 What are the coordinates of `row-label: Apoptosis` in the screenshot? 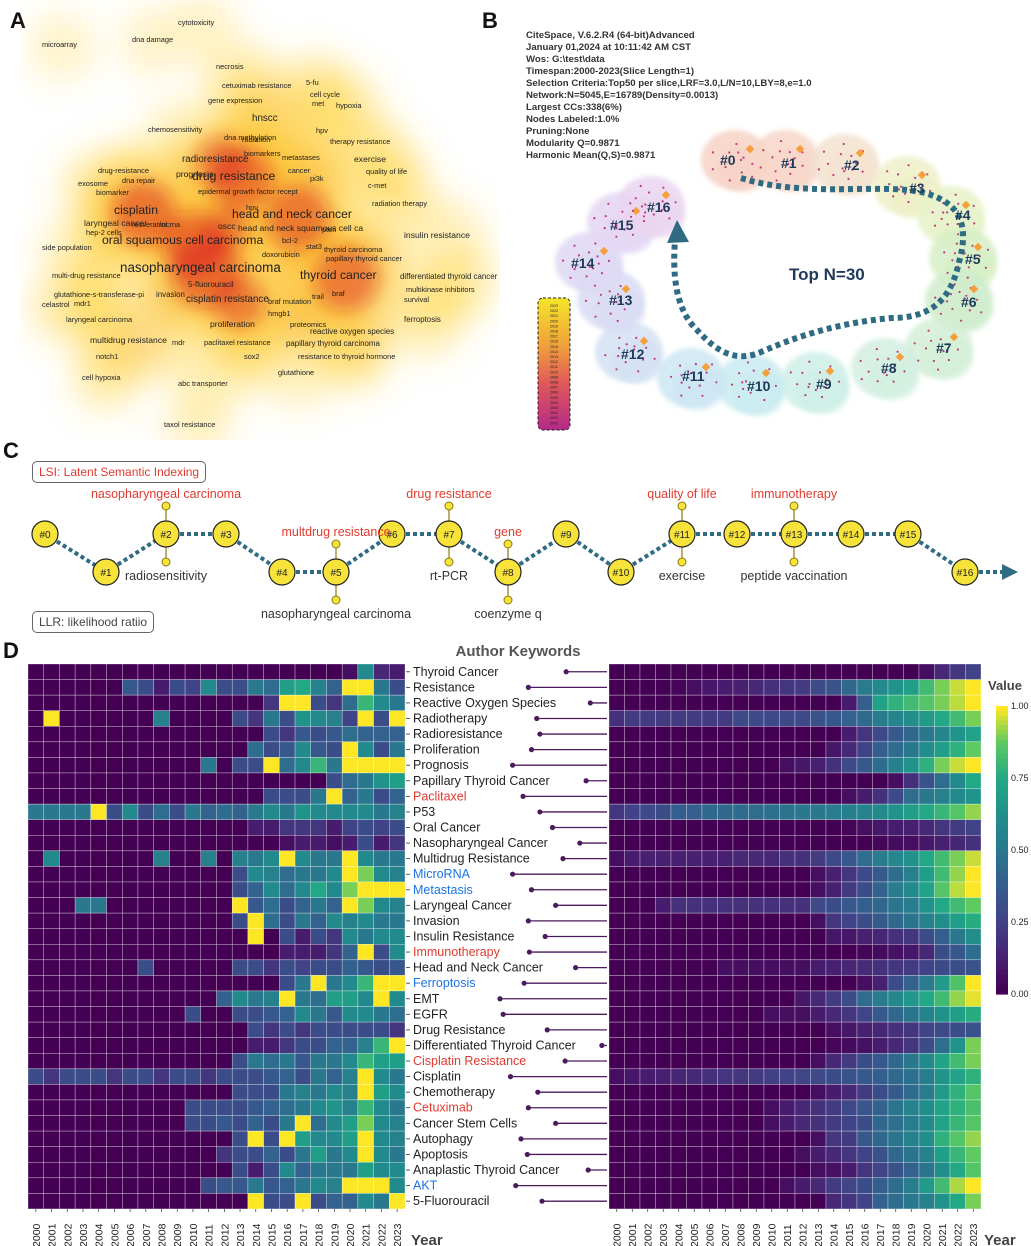 It's located at (440, 1154).